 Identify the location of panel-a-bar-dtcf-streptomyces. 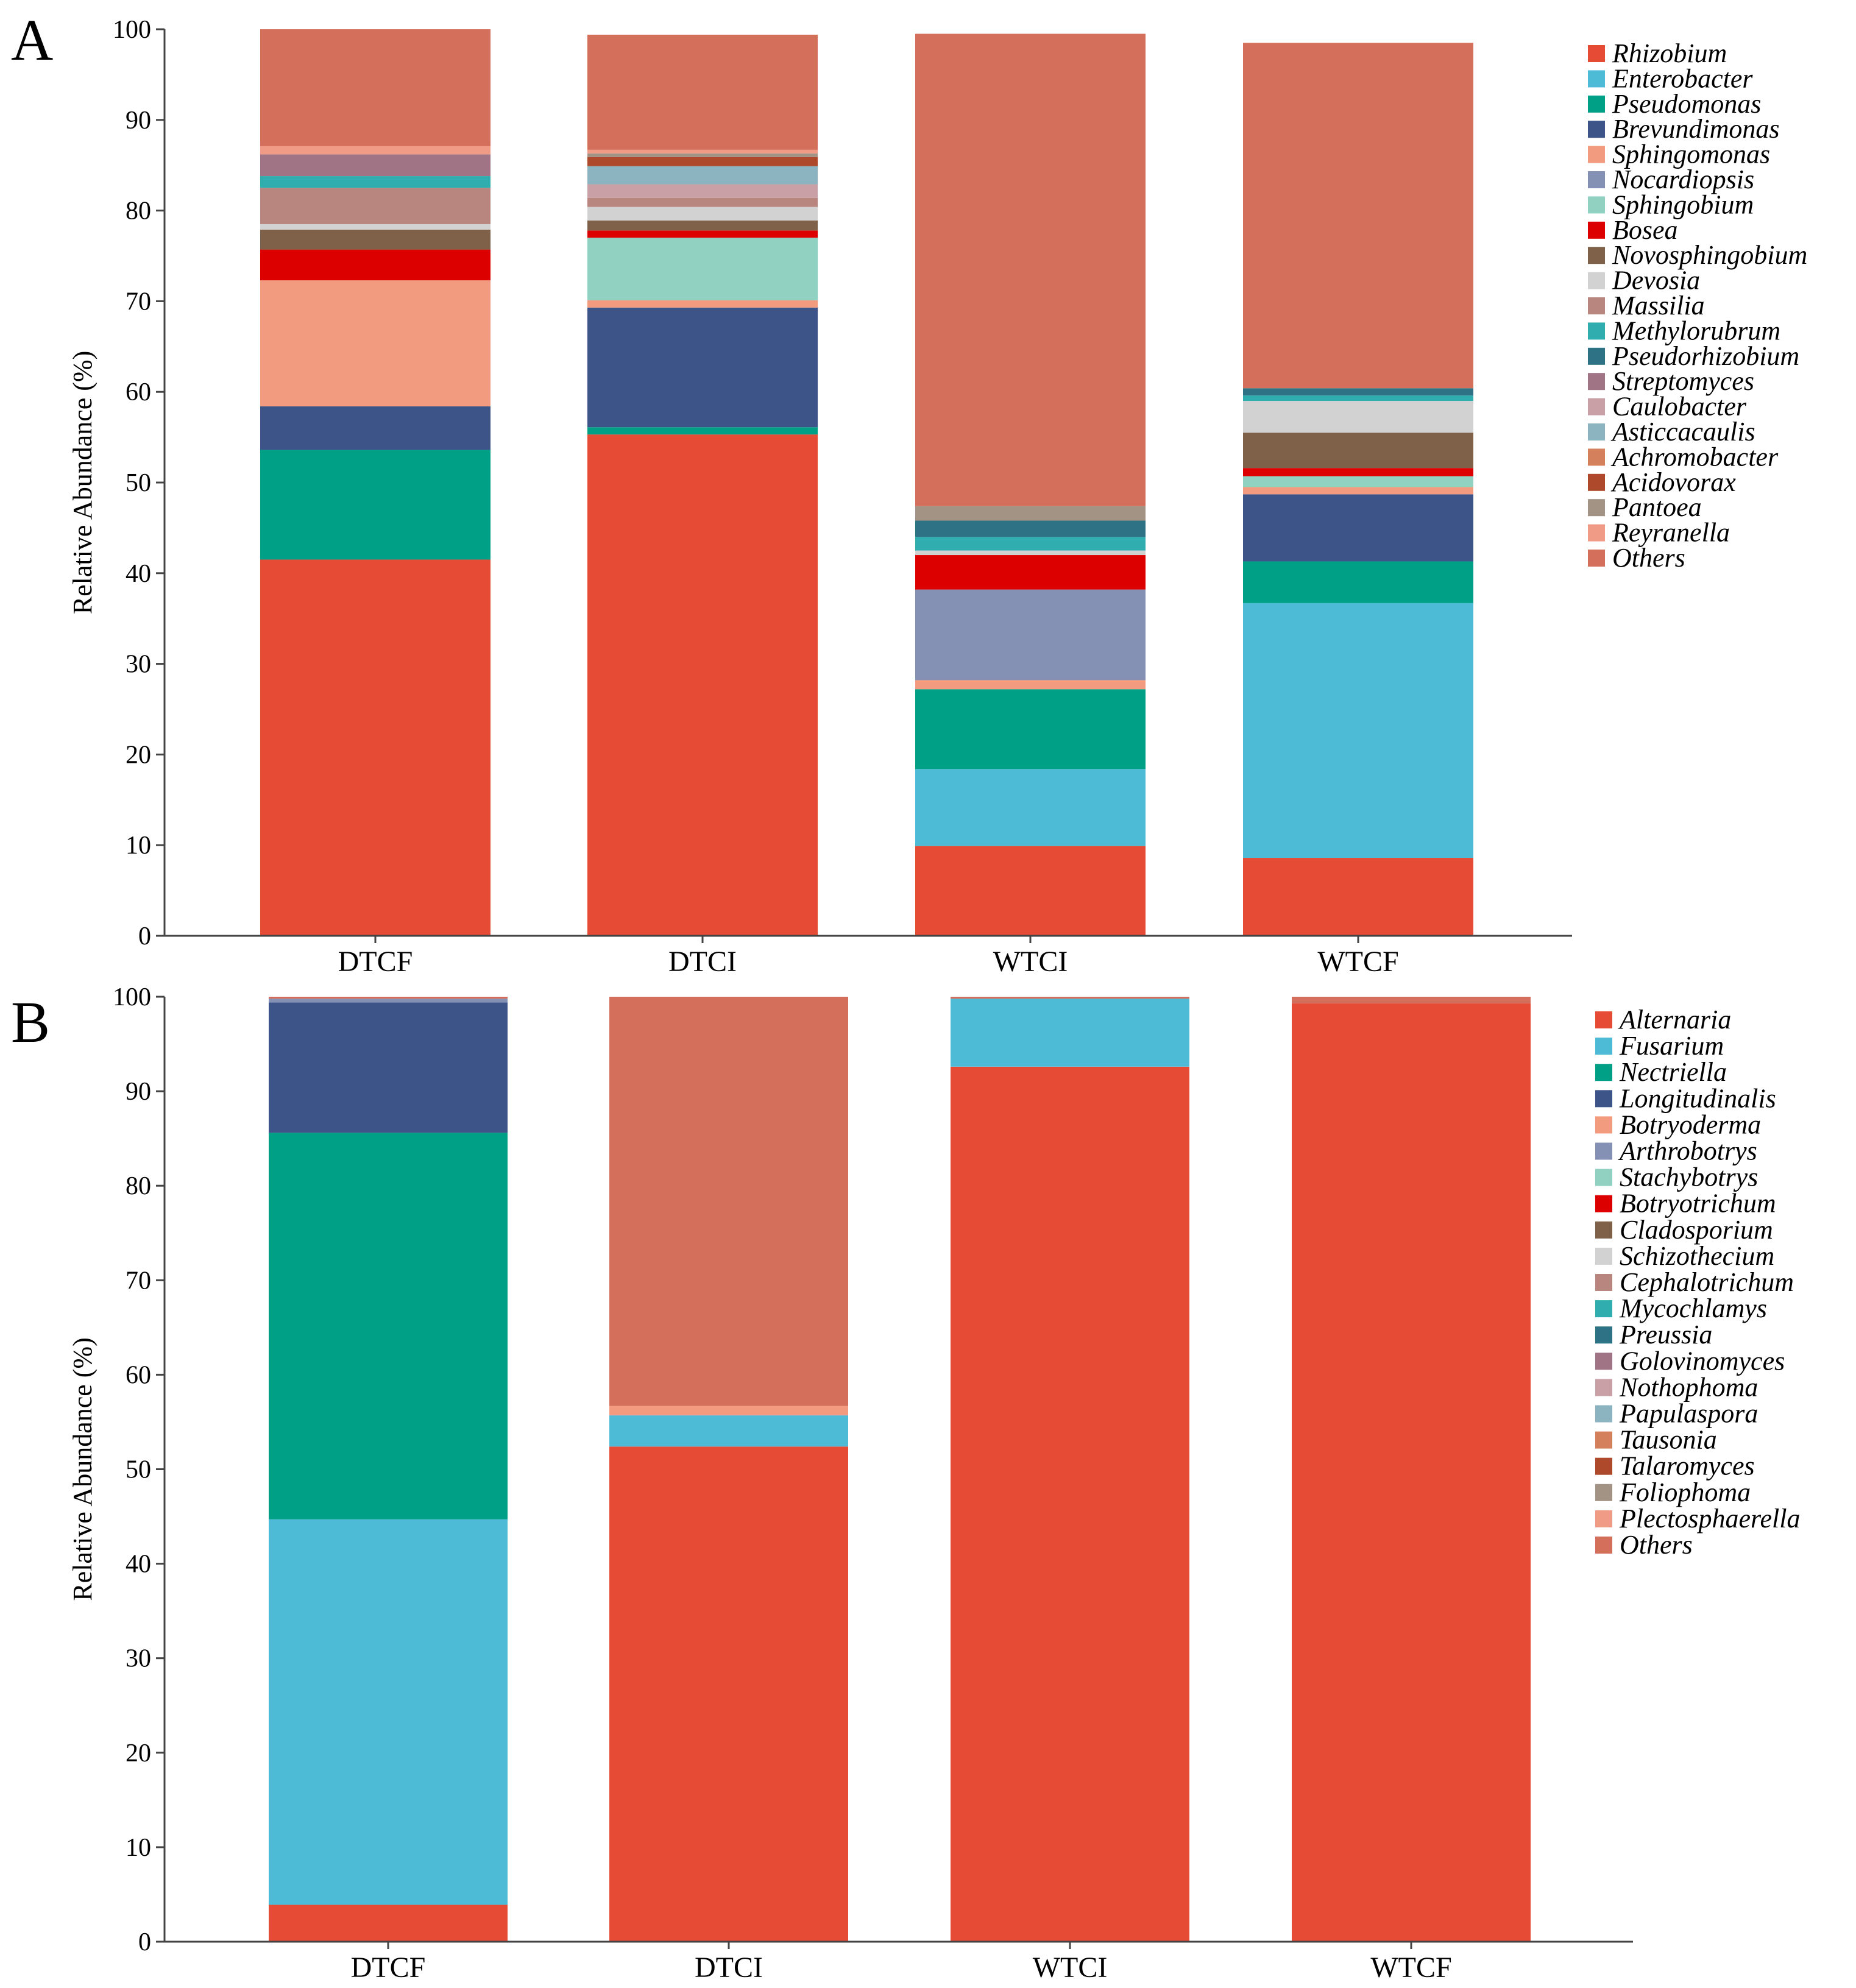
(375, 165).